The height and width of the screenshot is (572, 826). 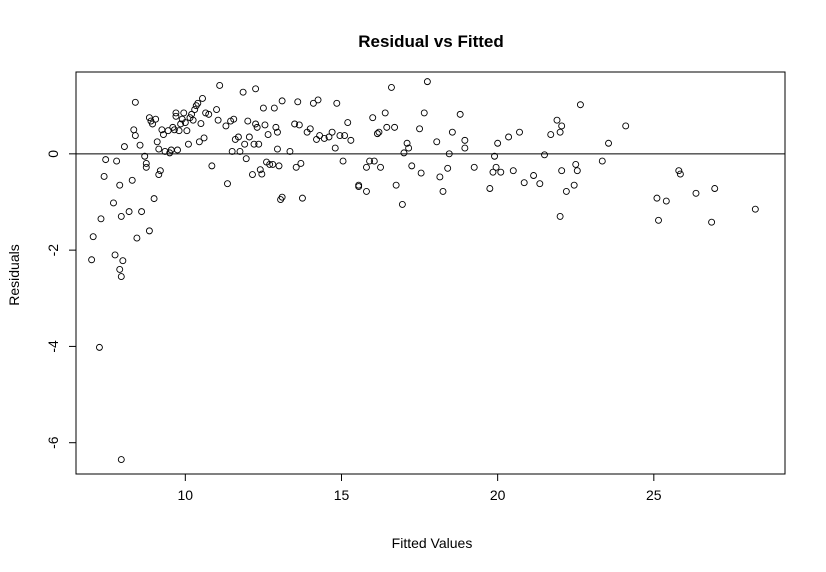 What do you see at coordinates (186, 495) in the screenshot?
I see `x-tick-label: 10` at bounding box center [186, 495].